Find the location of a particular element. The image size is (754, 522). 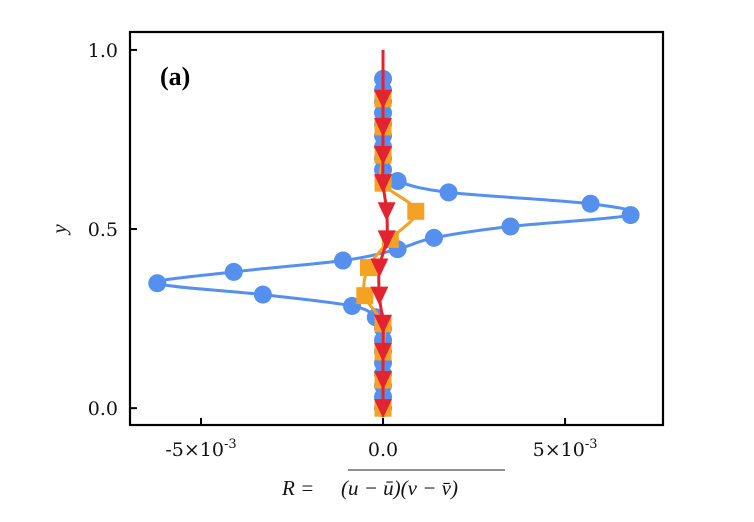

x-tick-label: -5×10⁻³ is located at coordinates (200, 449).